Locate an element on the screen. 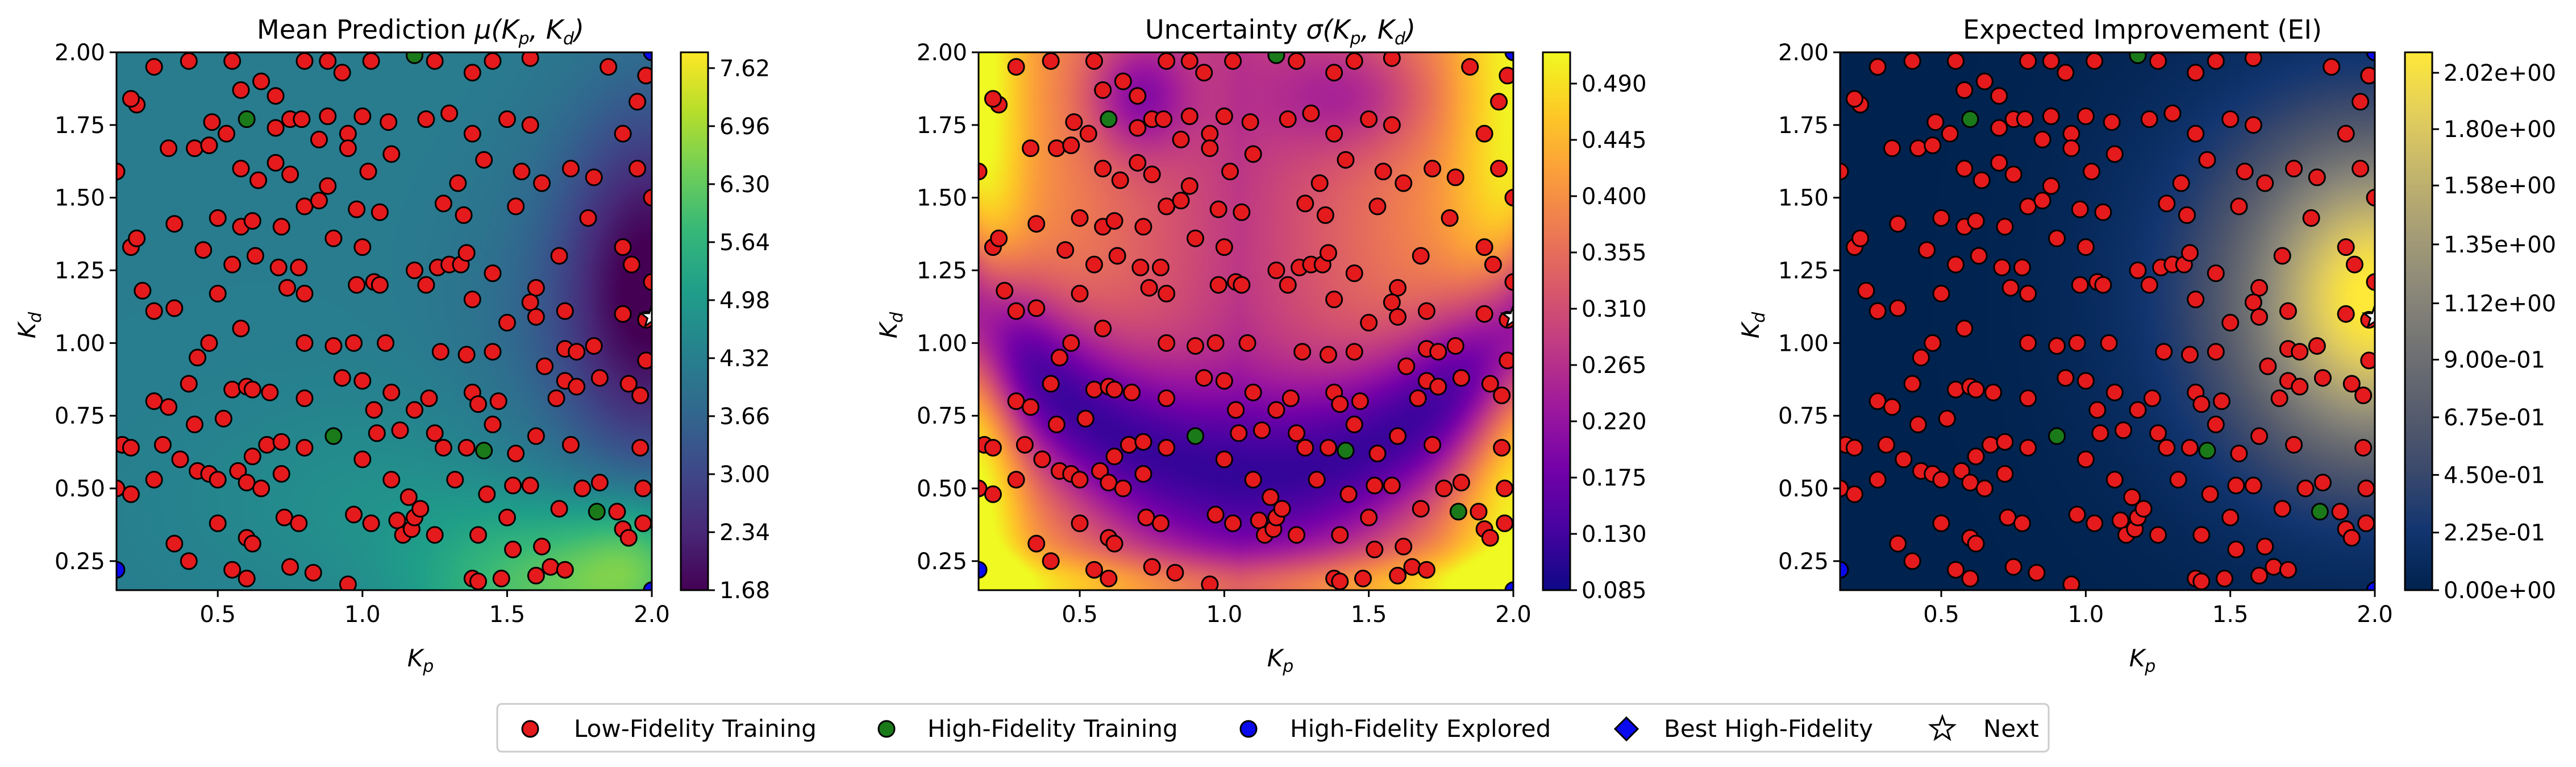  colorbar-tick-label: 4.98 is located at coordinates (744, 301).